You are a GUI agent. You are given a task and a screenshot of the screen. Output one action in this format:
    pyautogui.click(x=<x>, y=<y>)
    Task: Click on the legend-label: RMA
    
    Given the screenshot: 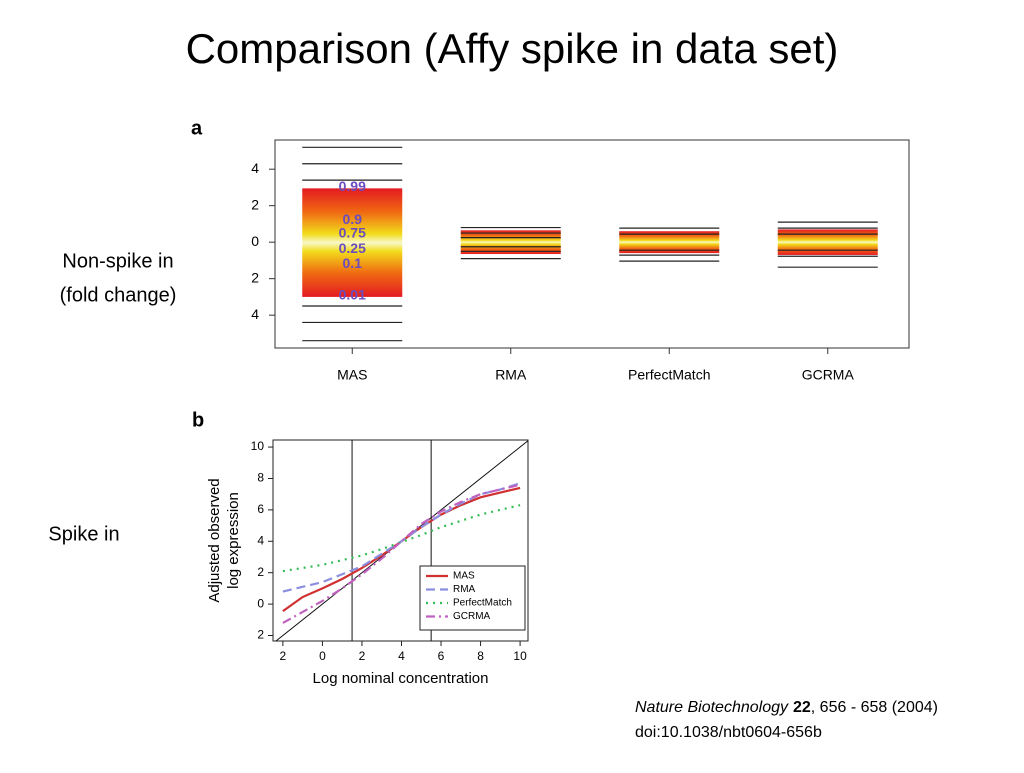 What is the action you would take?
    pyautogui.click(x=464, y=589)
    